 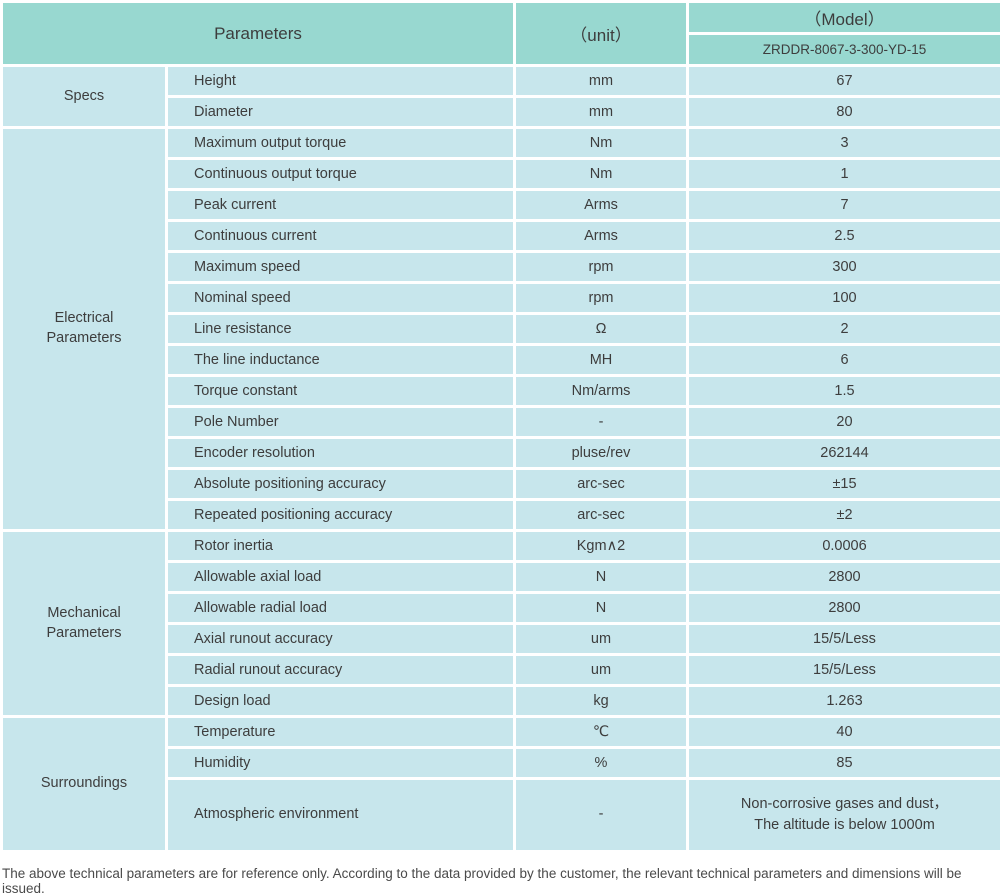 What do you see at coordinates (844, 267) in the screenshot?
I see `value-cell: 300` at bounding box center [844, 267].